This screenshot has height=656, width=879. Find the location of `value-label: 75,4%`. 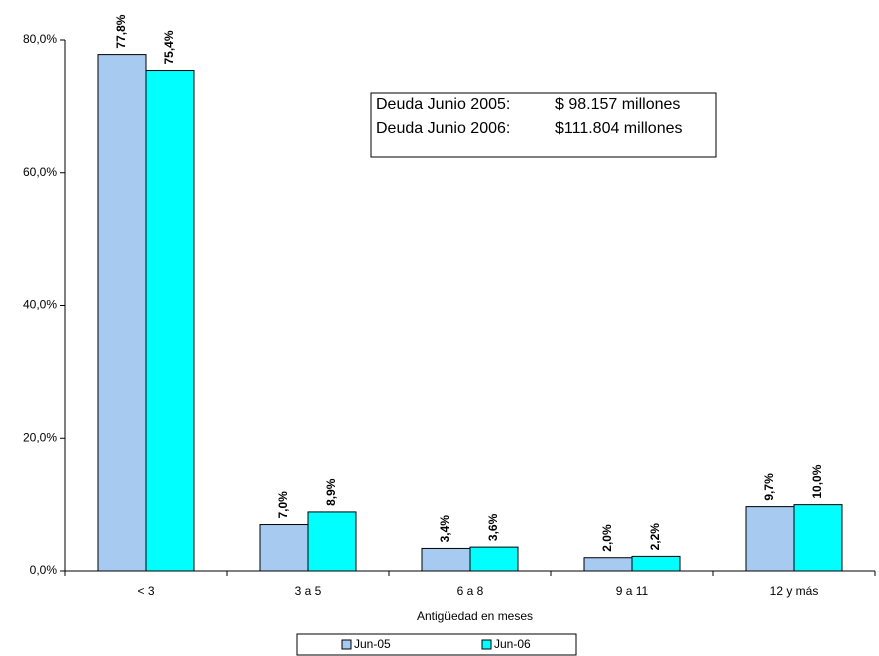

value-label: 75,4% is located at coordinates (169, 47).